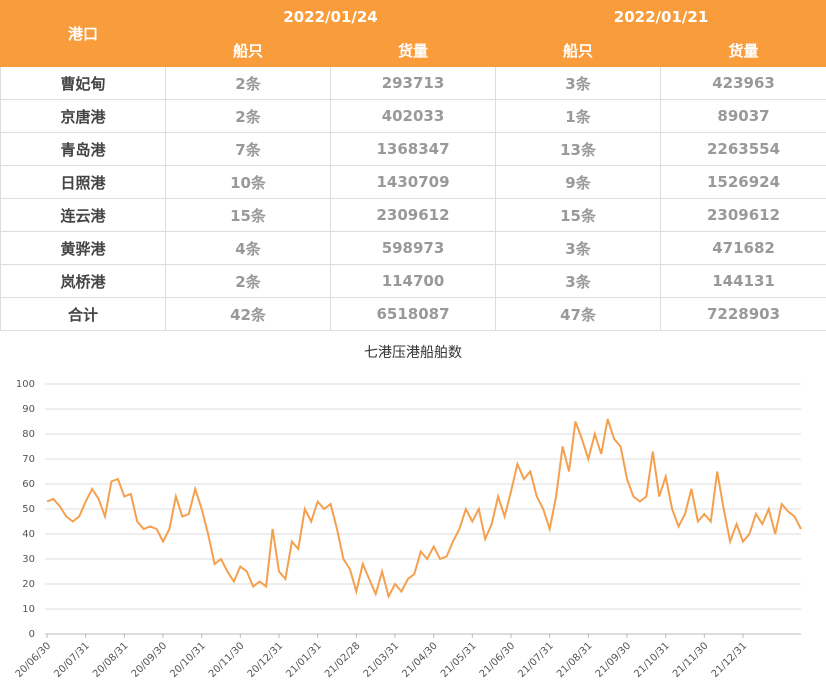 The width and height of the screenshot is (826, 694). I want to click on y-tick-label: 70, so click(28, 459).